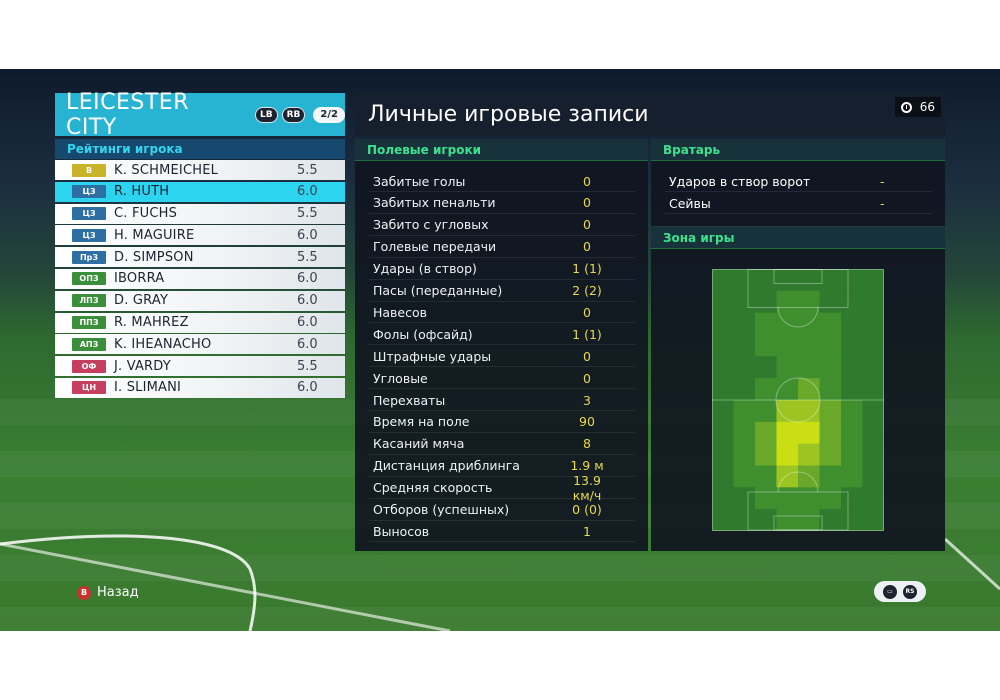  I want to click on stat-label: Фолы (офсайд), so click(423, 334).